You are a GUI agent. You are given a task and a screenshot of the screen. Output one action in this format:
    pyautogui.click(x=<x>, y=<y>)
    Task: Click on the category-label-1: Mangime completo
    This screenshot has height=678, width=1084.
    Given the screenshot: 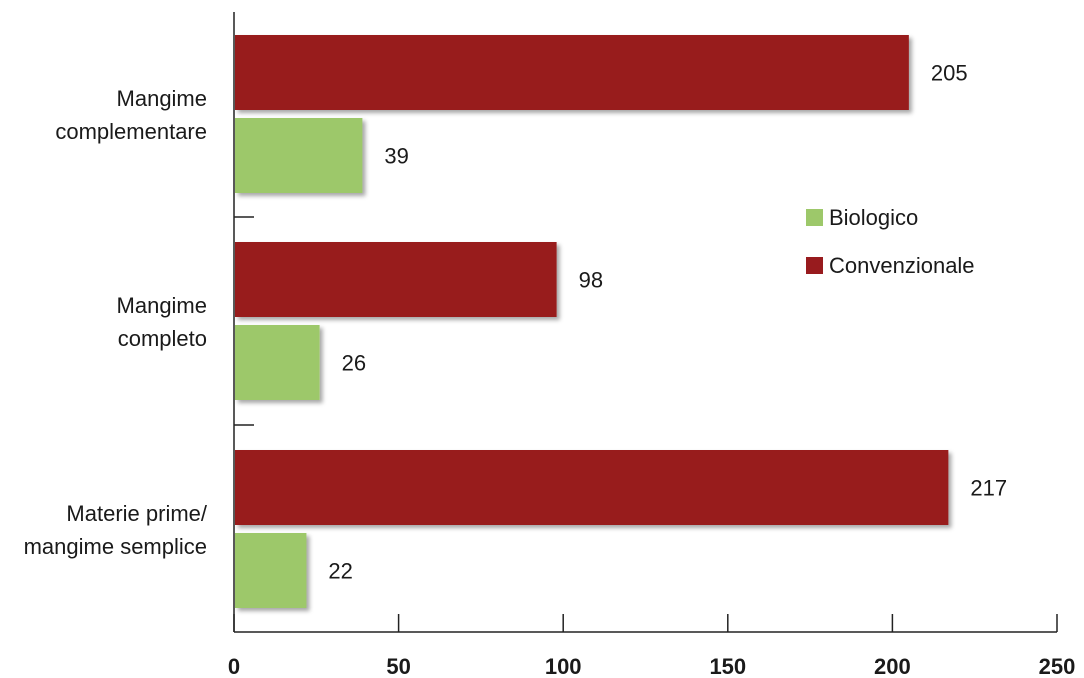 What is the action you would take?
    pyautogui.click(x=162, y=322)
    